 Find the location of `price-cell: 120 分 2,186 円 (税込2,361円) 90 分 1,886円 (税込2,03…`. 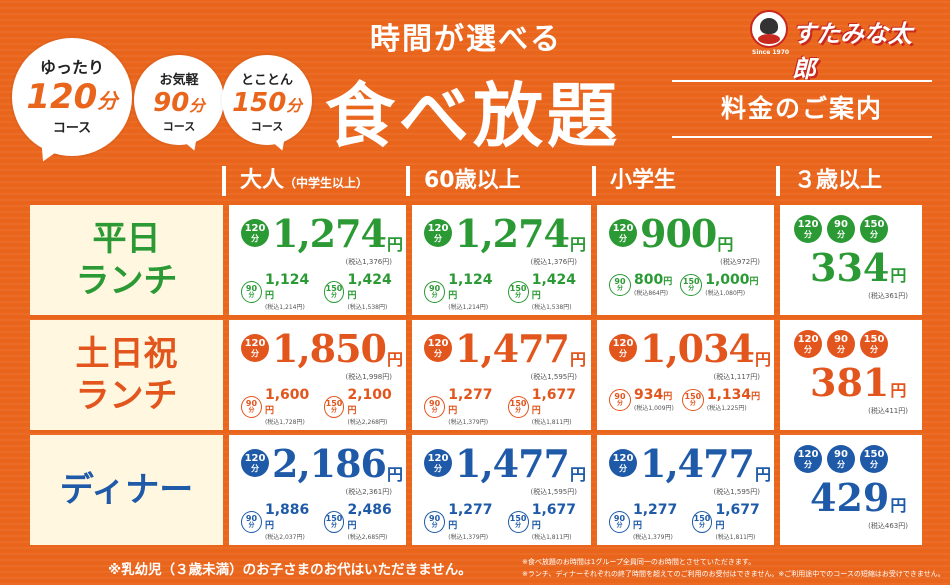

price-cell: 120 分 2,186 円 (税込2,361円) 90 分 1,886円 (税込2,03… is located at coordinates (317, 490).